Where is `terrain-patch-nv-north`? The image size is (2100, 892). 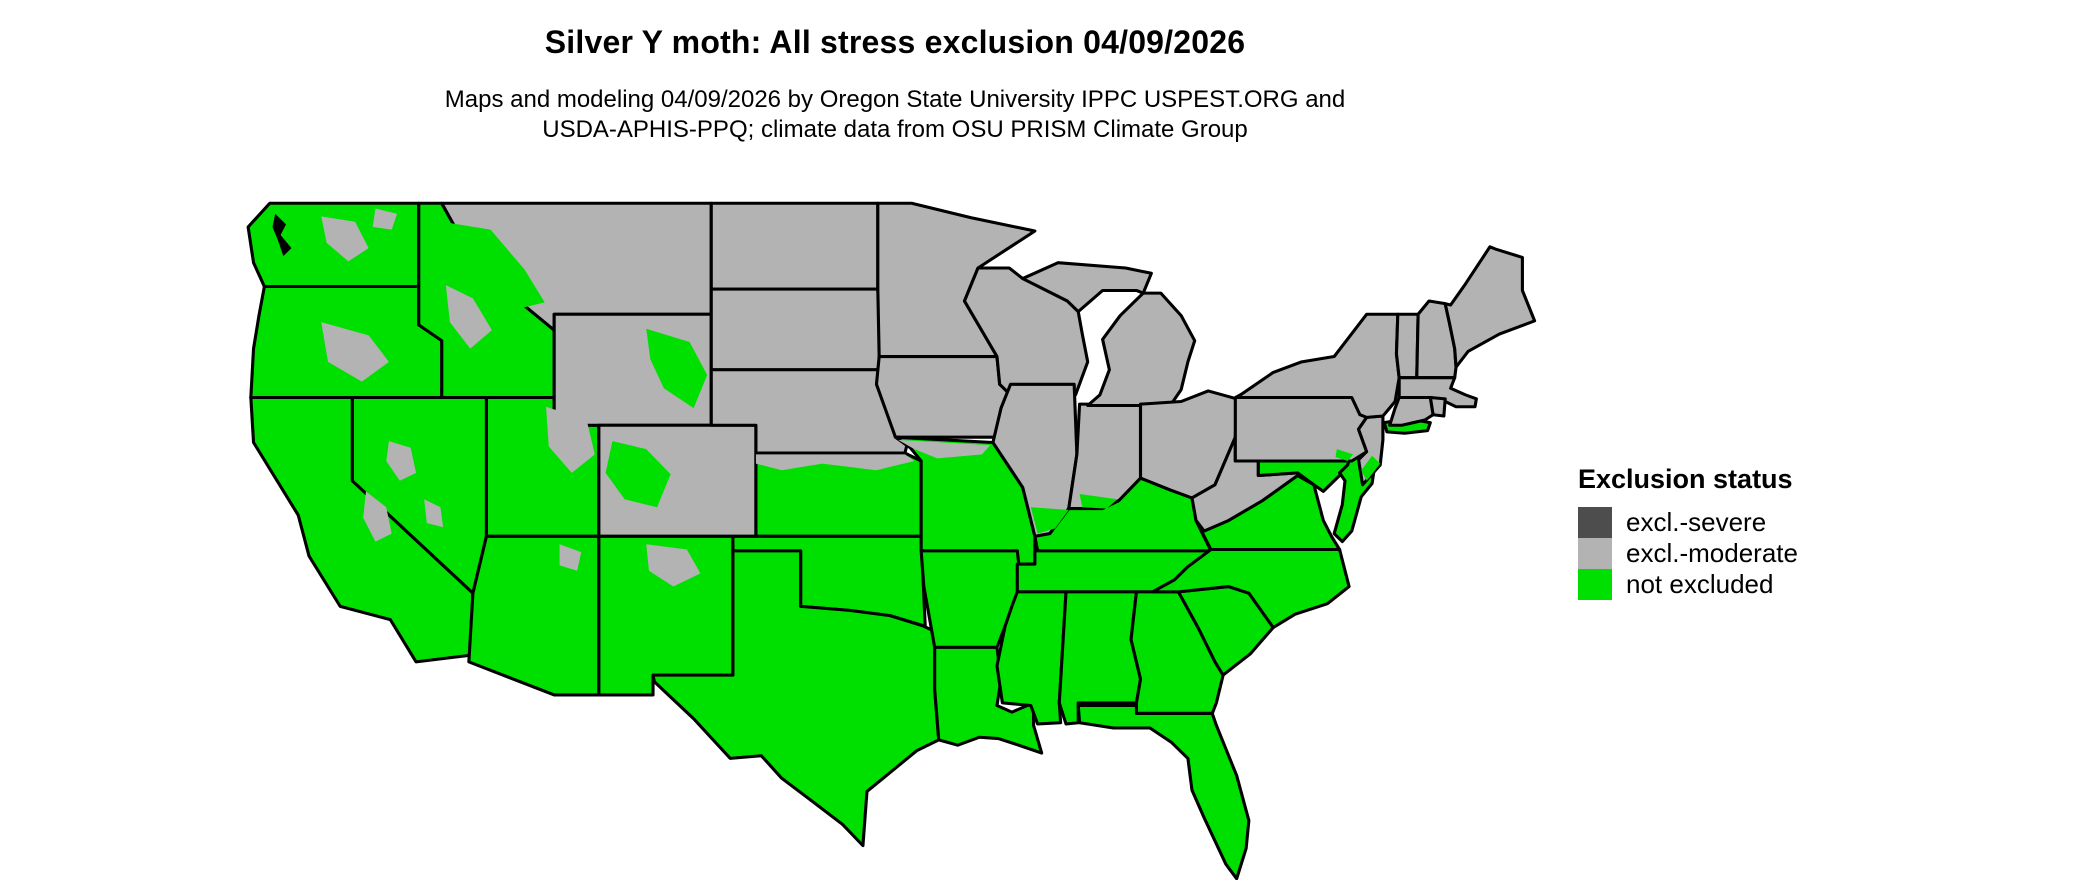
terrain-patch-nv-north is located at coordinates (401, 461).